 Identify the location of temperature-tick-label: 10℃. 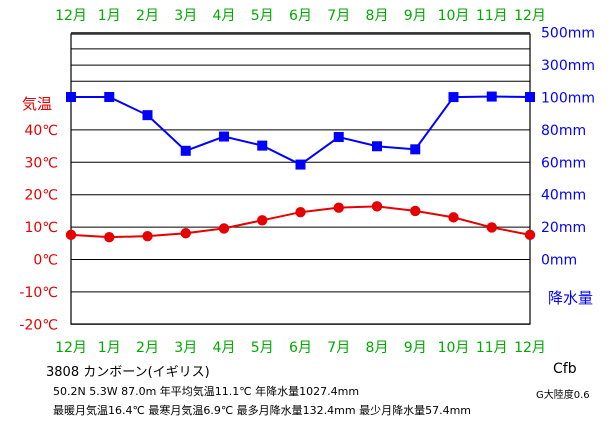
(41, 228).